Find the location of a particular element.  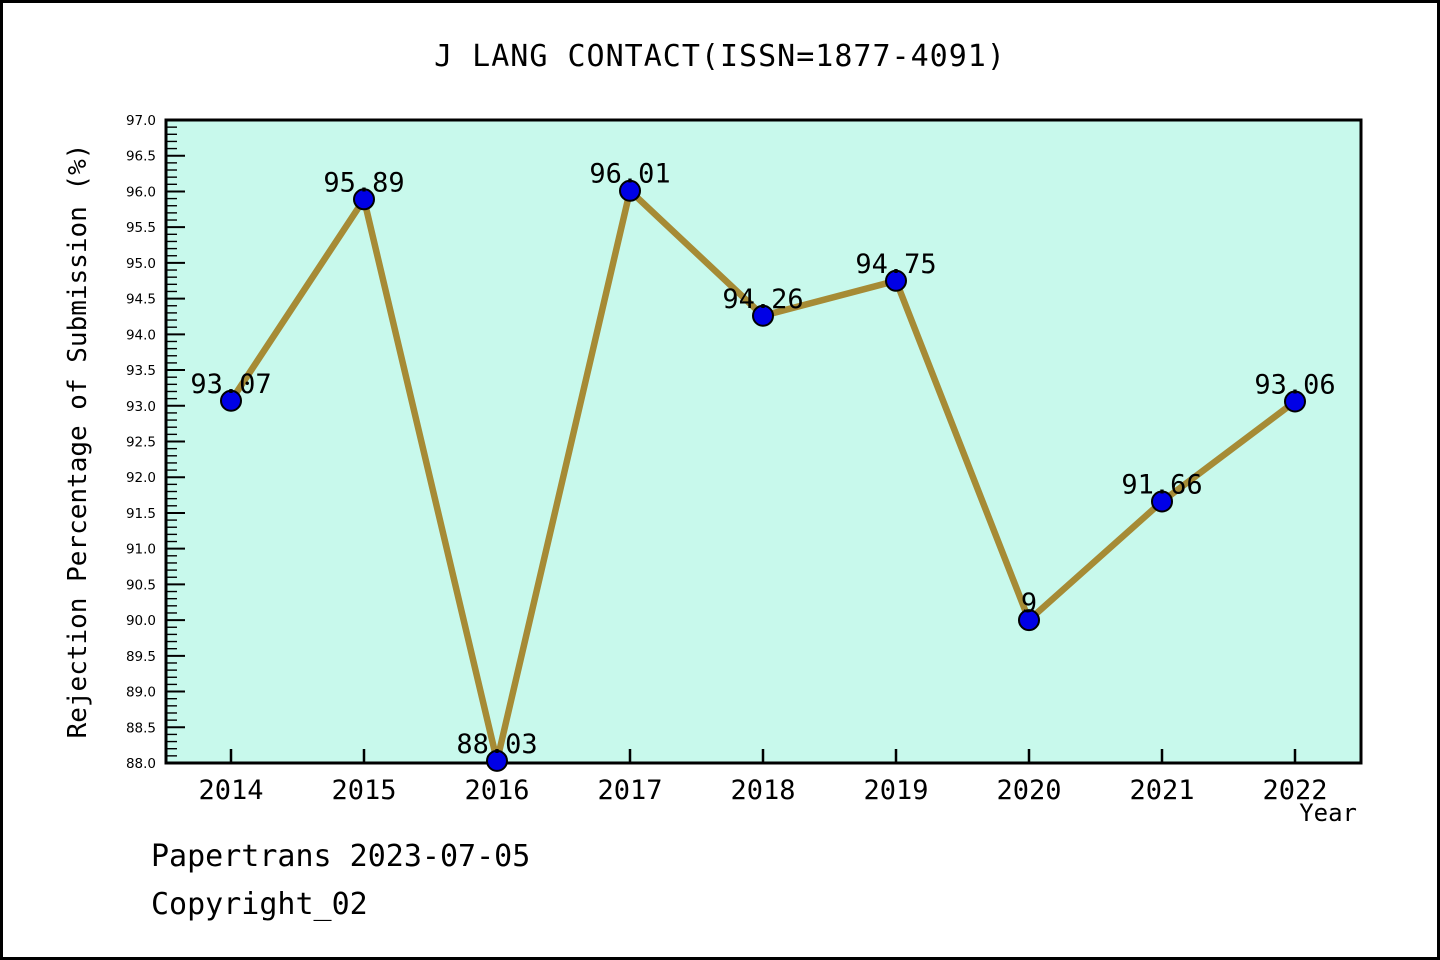

data-point-label: 95.89 is located at coordinates (363, 182).